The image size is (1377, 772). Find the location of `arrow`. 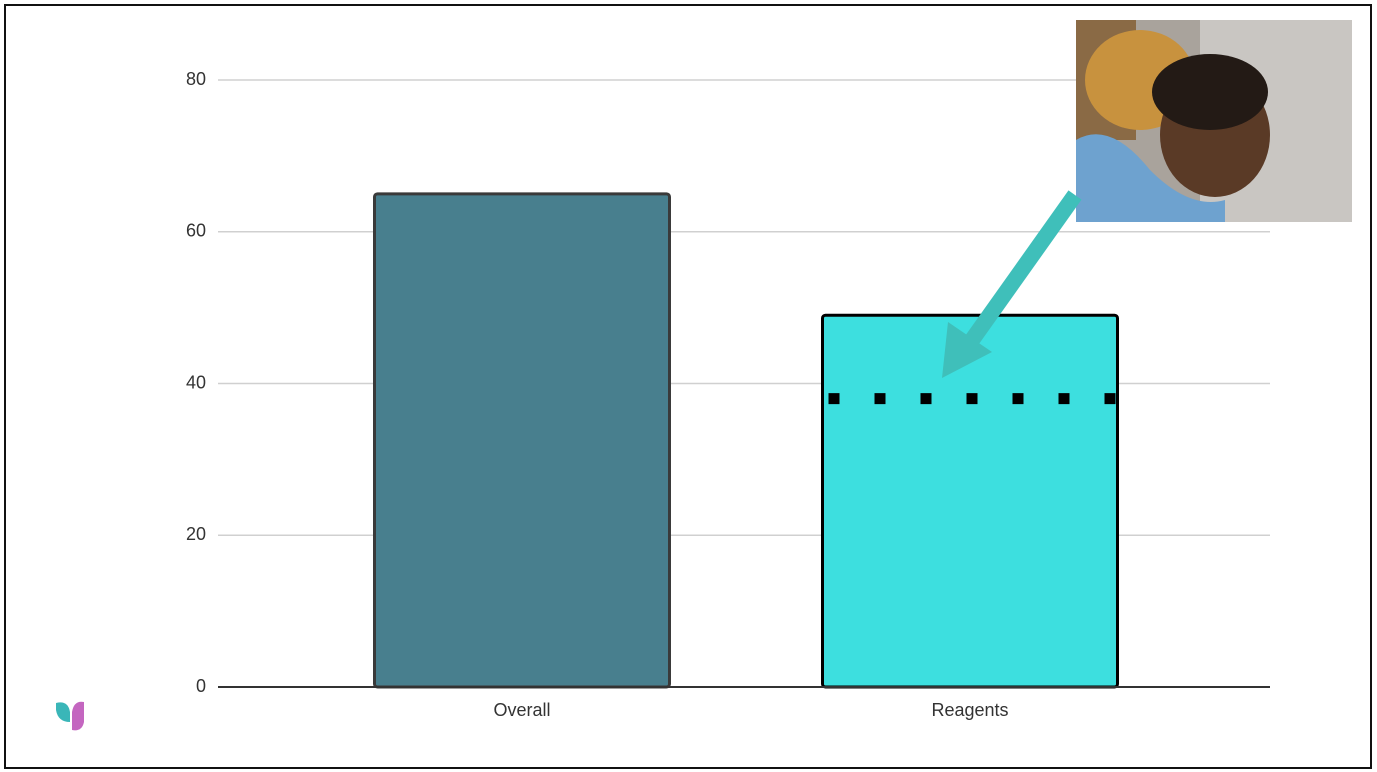

arrow is located at coordinates (1012, 284).